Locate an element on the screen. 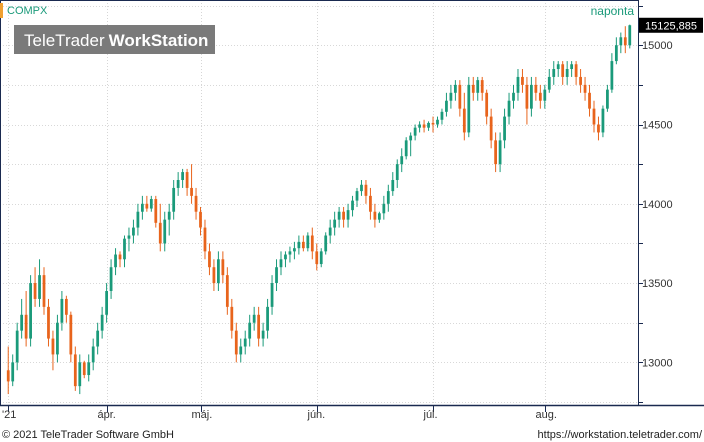 This screenshot has width=704, height=442. y-tick-label: 14000 is located at coordinates (657, 205).